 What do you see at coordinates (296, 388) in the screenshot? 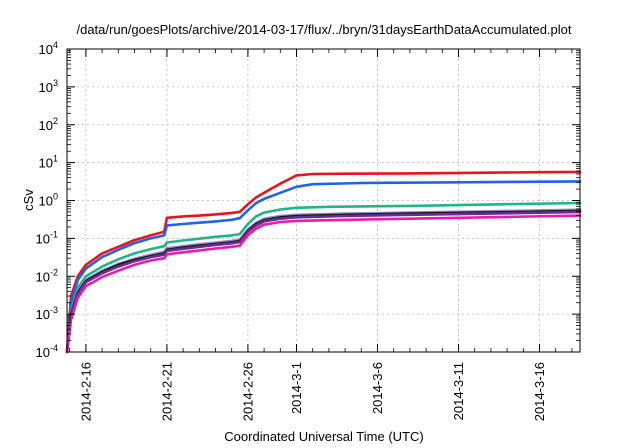
I see `x-tick-label: 2014-3-1` at bounding box center [296, 388].